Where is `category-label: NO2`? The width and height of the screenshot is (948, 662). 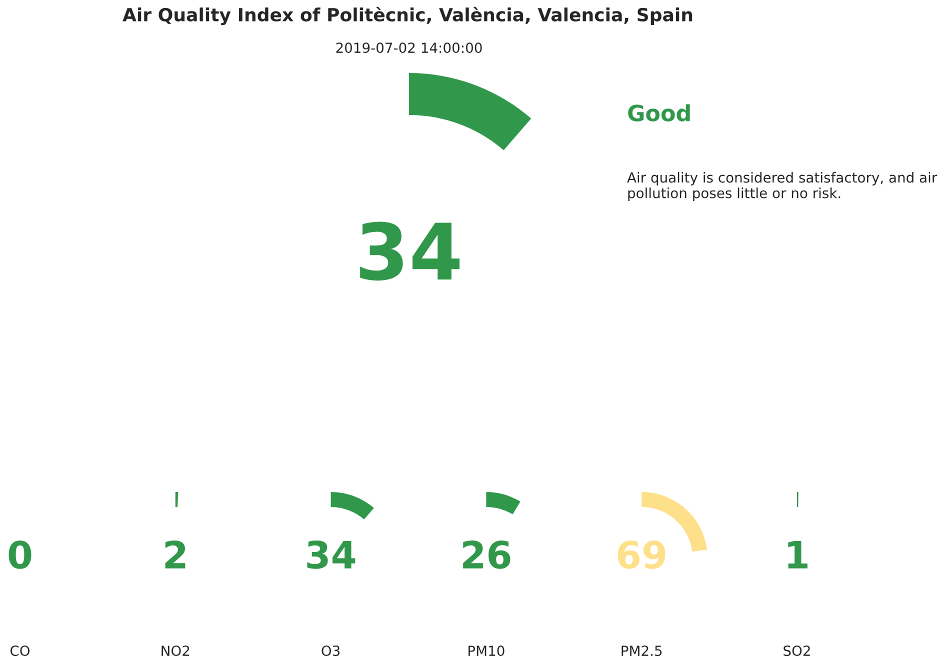
category-label: NO2 is located at coordinates (176, 651).